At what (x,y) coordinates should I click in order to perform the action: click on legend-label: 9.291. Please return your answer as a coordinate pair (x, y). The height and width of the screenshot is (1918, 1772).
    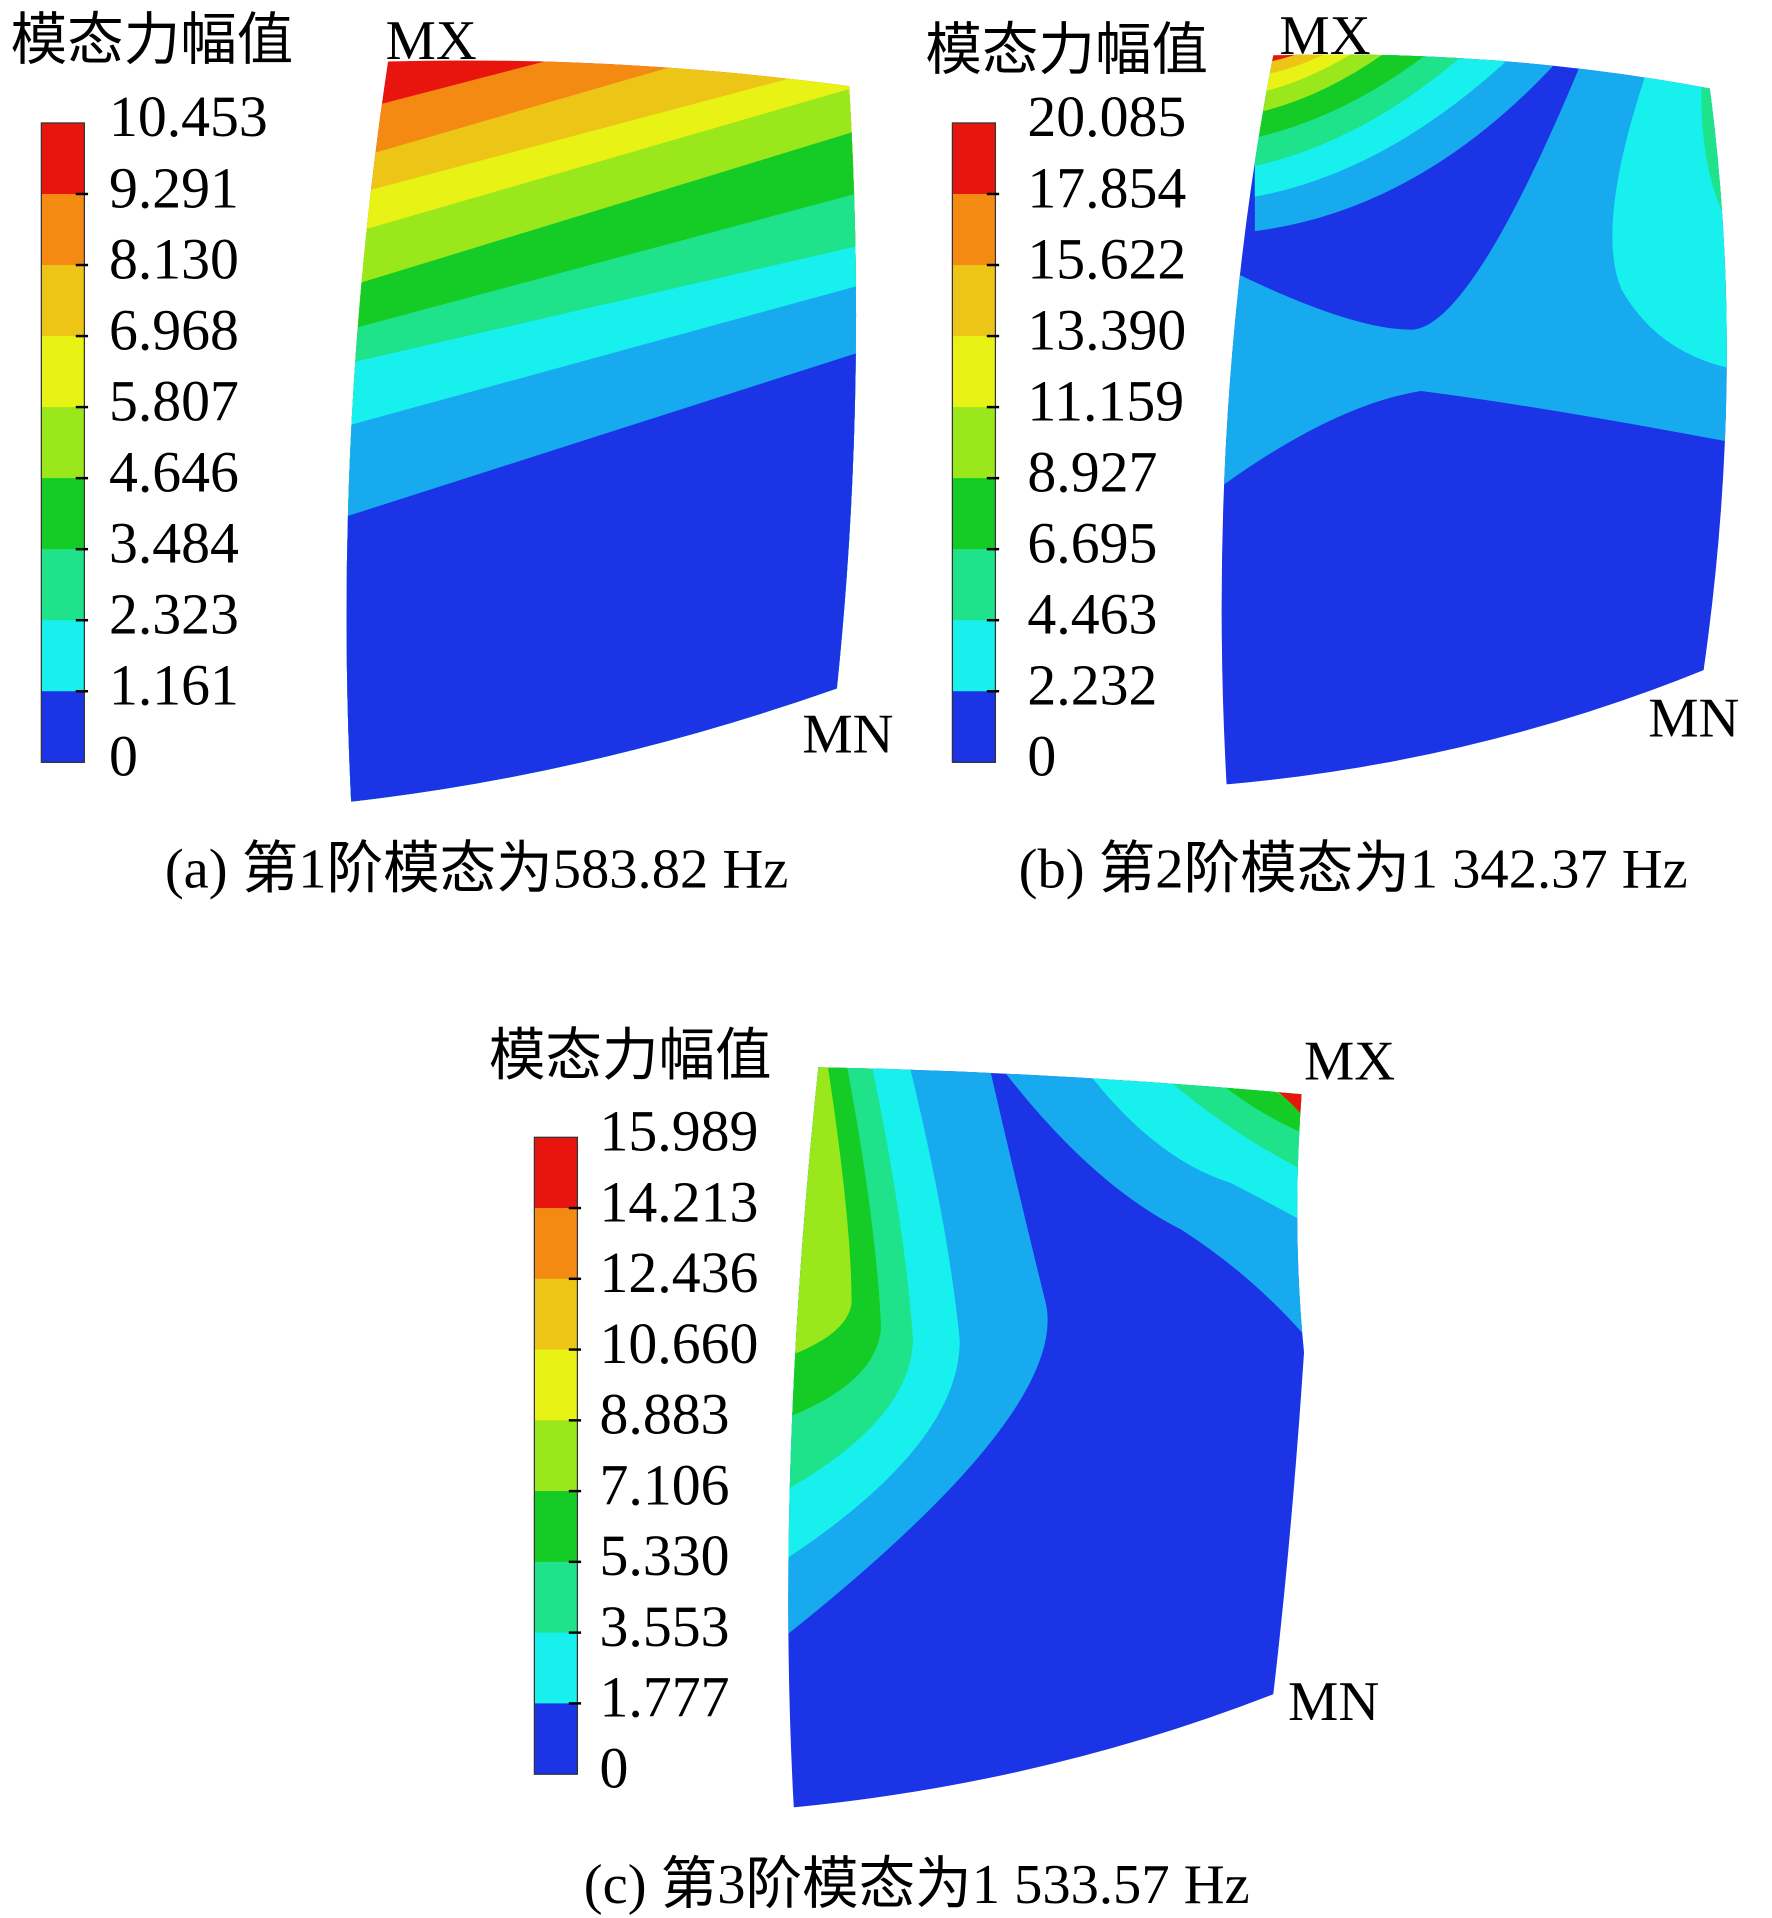
    Looking at the image, I should click on (174, 188).